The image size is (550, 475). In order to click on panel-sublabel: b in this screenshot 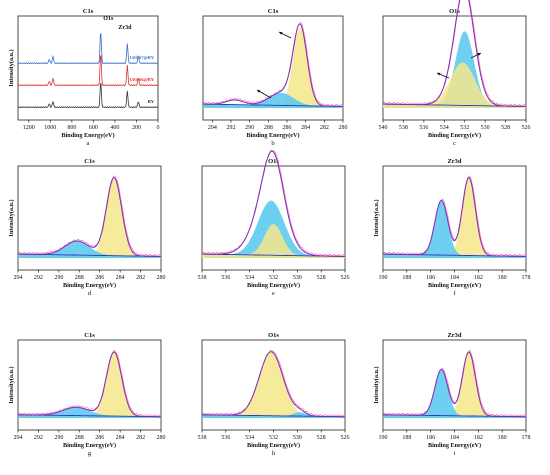, I will do `click(272, 143)`.